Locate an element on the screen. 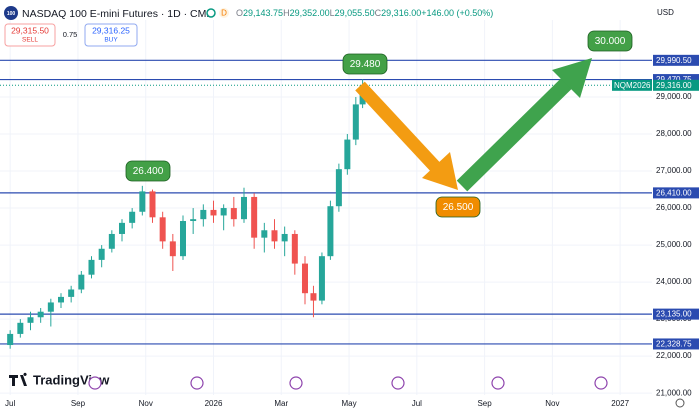  symbol-logo is located at coordinates (11, 13).